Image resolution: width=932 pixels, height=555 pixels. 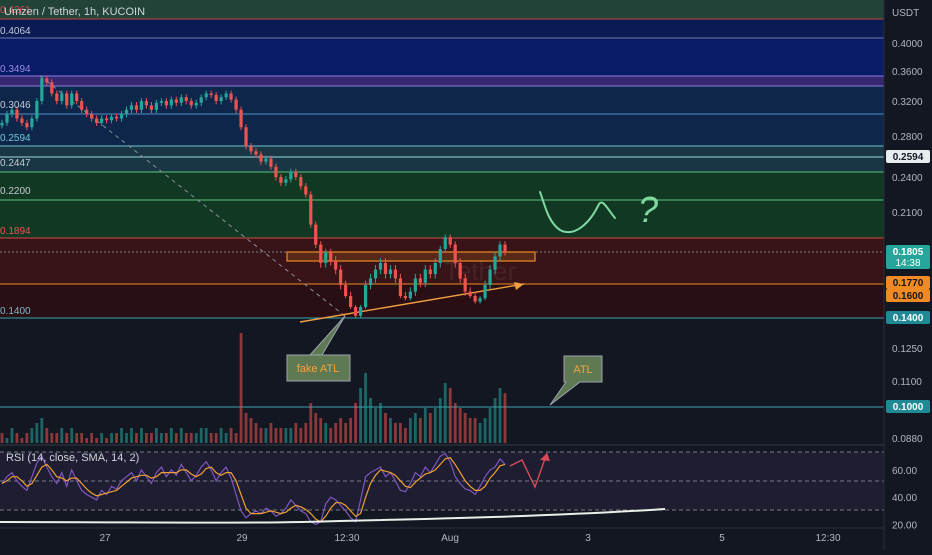 What do you see at coordinates (722, 538) in the screenshot?
I see `time-tick: 5` at bounding box center [722, 538].